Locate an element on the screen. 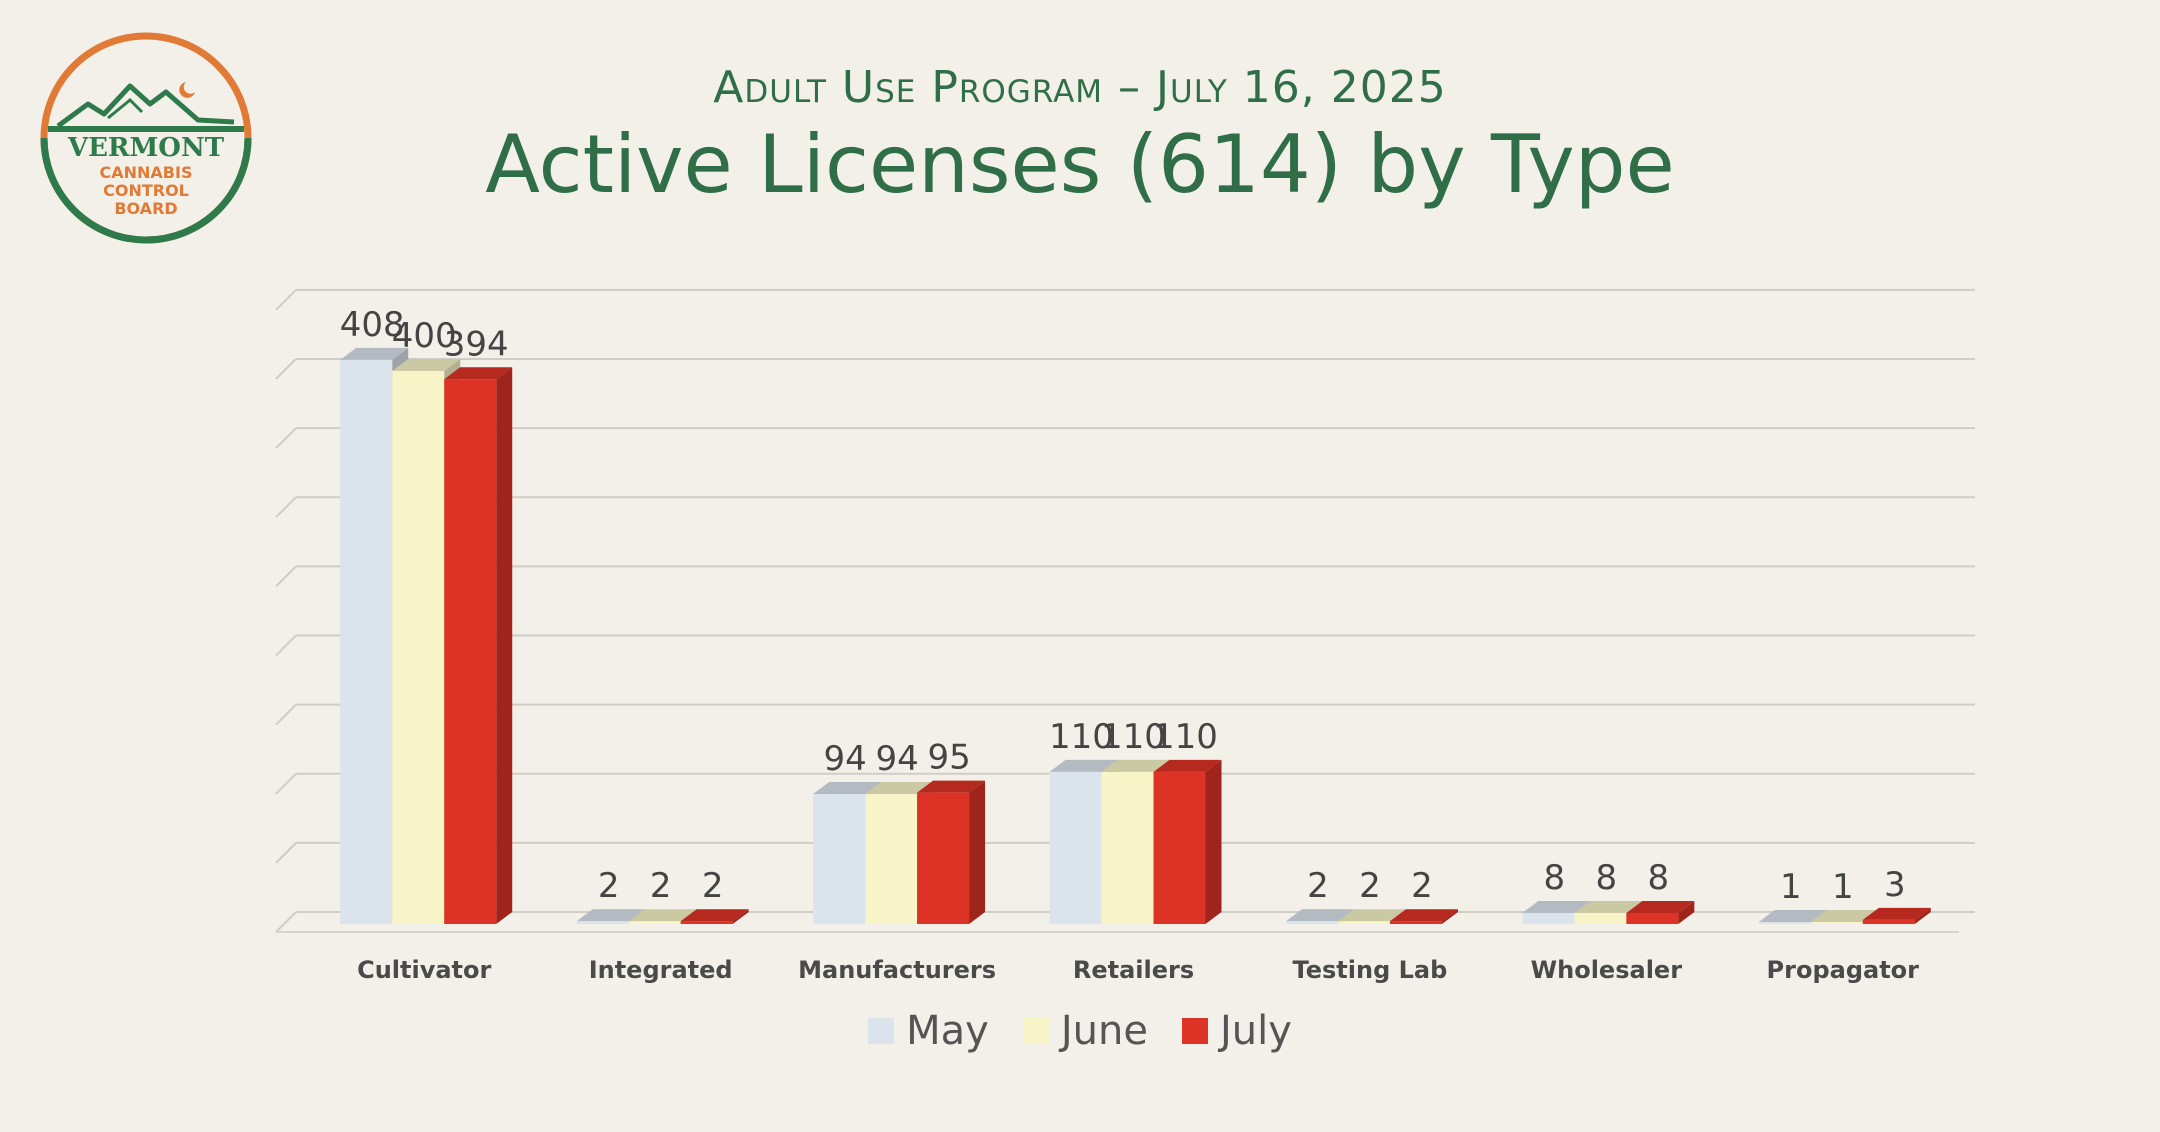 This screenshot has width=2160, height=1132. bar-july-integrated is located at coordinates (706, 922).